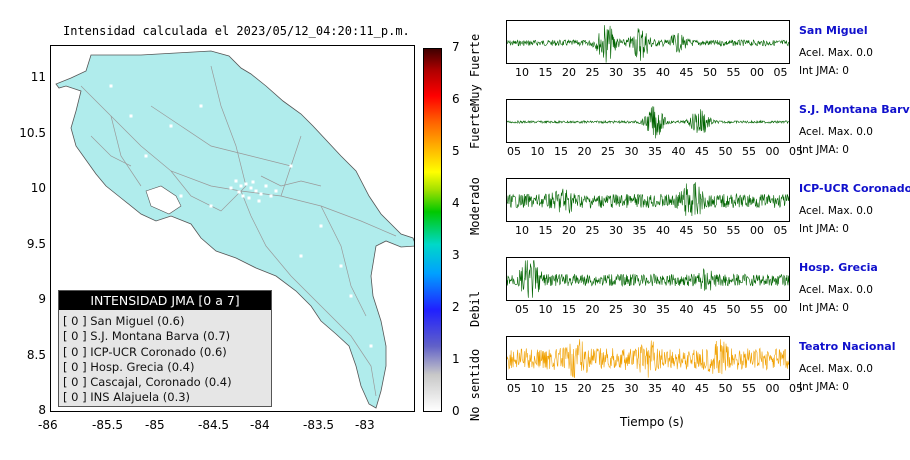 The image size is (910, 460). What do you see at coordinates (608, 388) in the screenshot?
I see `waveform-time-tick: 25` at bounding box center [608, 388].